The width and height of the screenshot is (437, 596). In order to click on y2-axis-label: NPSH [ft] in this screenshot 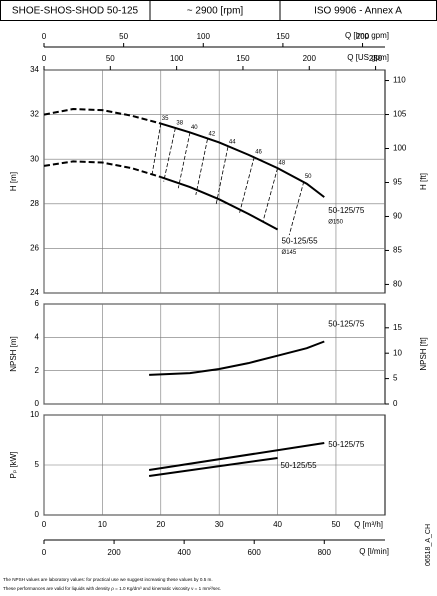, I will do `click(423, 353)`.